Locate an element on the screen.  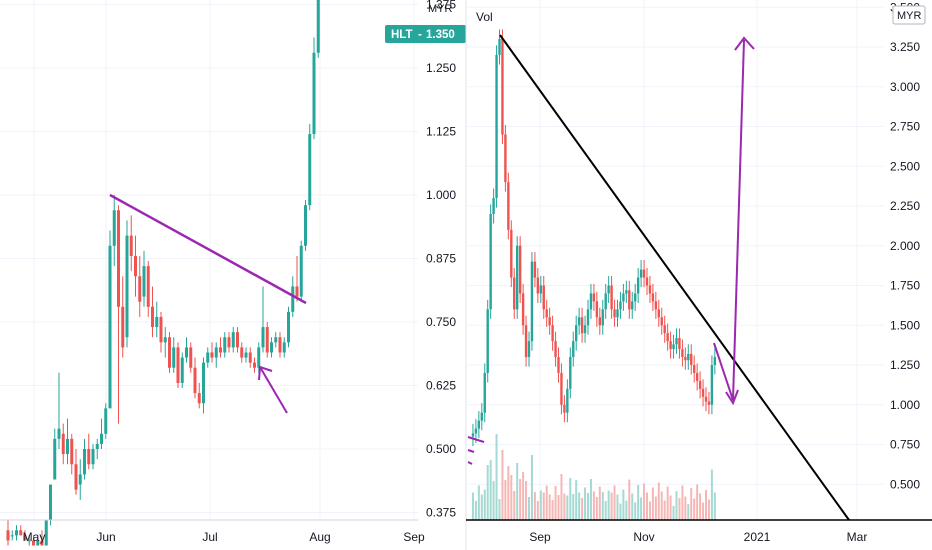
right-y-tick-label: 0.500 is located at coordinates (905, 484).